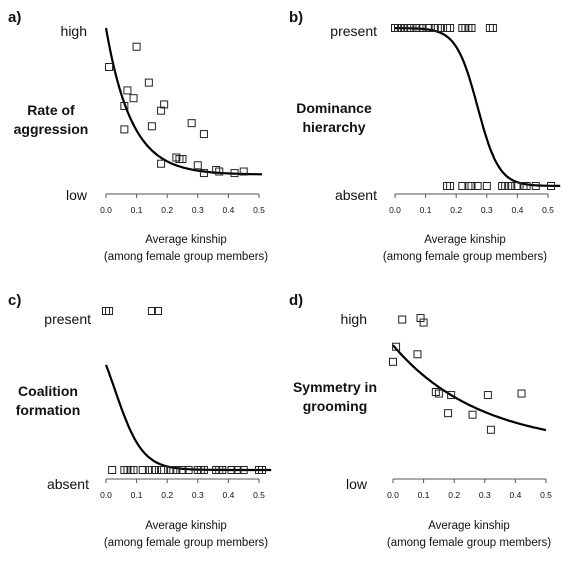 The height and width of the screenshot is (562, 568). What do you see at coordinates (68, 484) in the screenshot?
I see `y-low-label: absent` at bounding box center [68, 484].